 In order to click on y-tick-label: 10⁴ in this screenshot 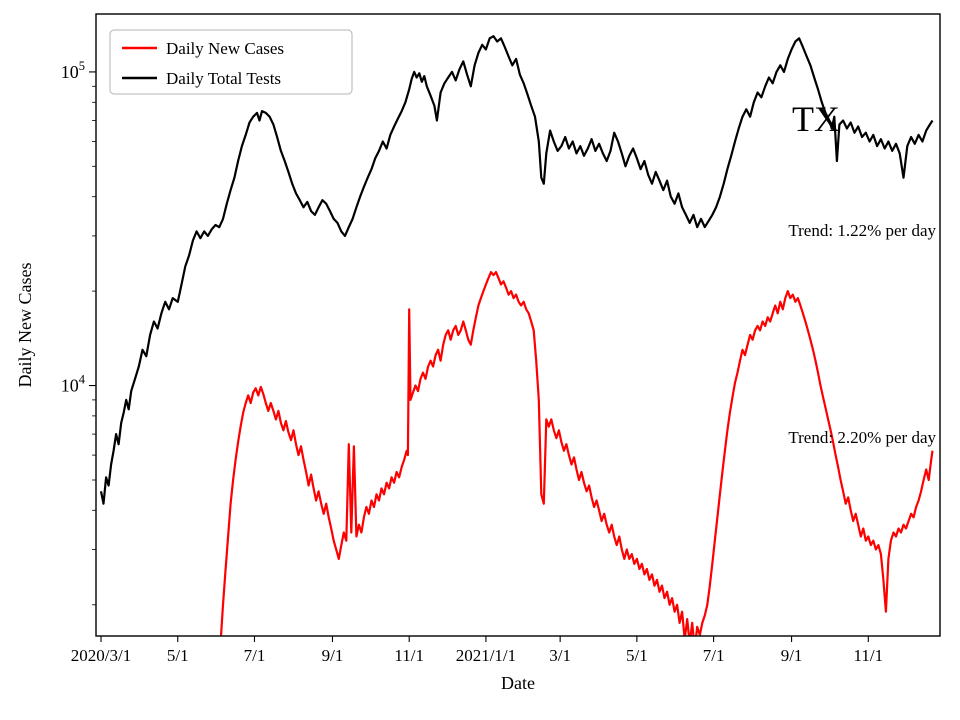, I will do `click(73, 384)`.